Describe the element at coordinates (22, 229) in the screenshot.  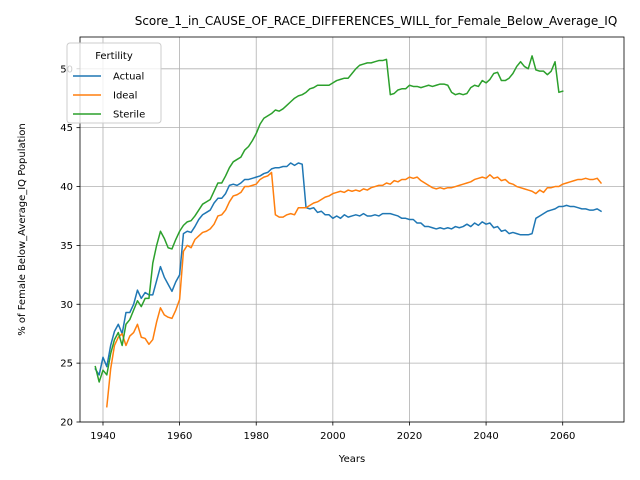
I see `y-axis-label: % of Female Below_Average_IQ Population` at that location.